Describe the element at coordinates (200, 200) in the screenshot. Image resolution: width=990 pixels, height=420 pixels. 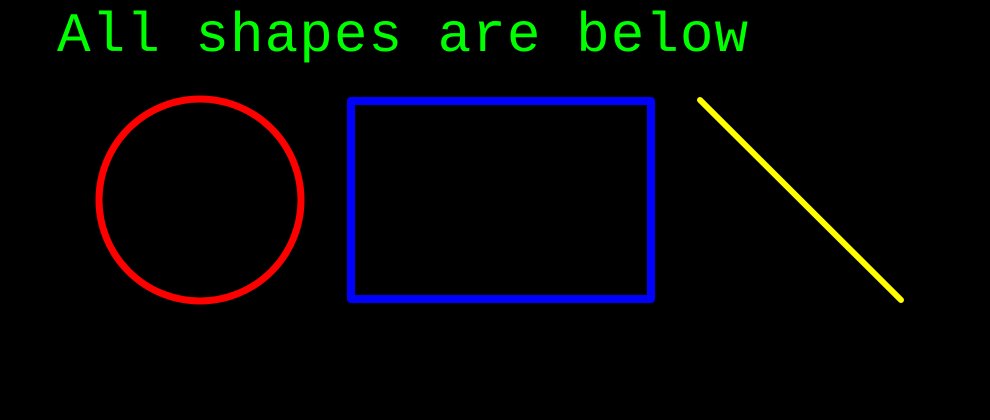
I see `red-circle` at that location.